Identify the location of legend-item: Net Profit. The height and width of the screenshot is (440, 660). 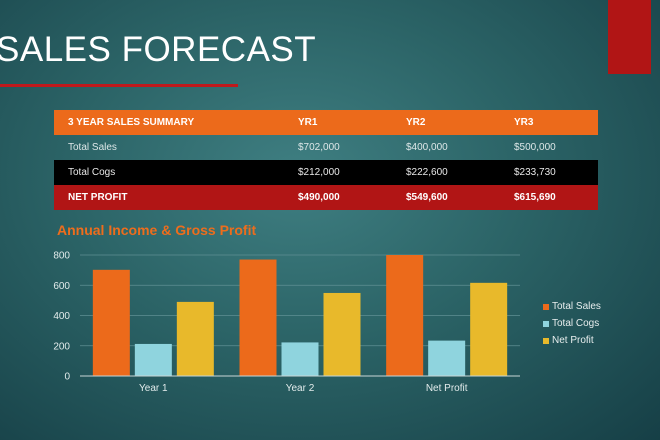
(572, 340).